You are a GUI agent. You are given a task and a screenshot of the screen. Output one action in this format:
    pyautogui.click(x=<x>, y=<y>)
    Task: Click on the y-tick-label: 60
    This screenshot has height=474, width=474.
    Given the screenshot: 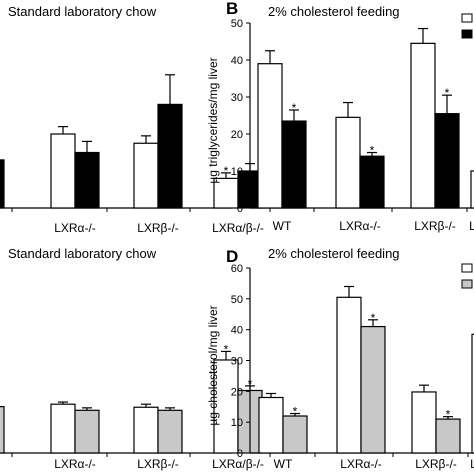 What is the action you would take?
    pyautogui.click(x=237, y=269)
    